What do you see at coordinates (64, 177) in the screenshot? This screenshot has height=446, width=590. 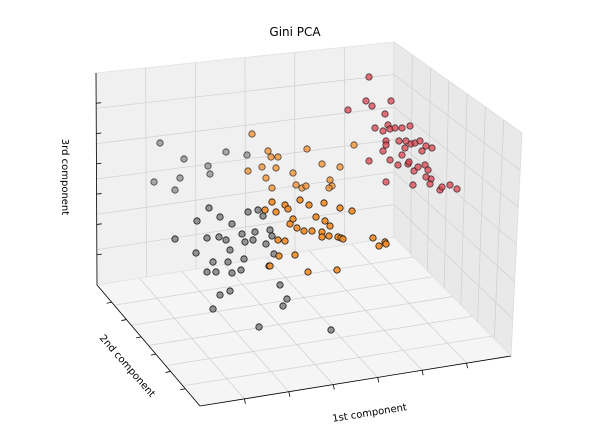 I see `z-axis-label: 3rd component` at bounding box center [64, 177].